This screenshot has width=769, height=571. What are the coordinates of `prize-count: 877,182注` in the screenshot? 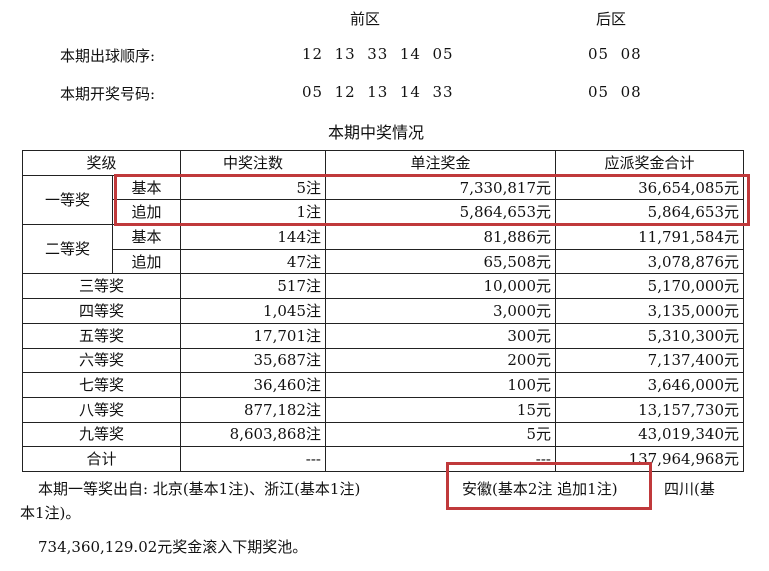 It's located at (253, 409).